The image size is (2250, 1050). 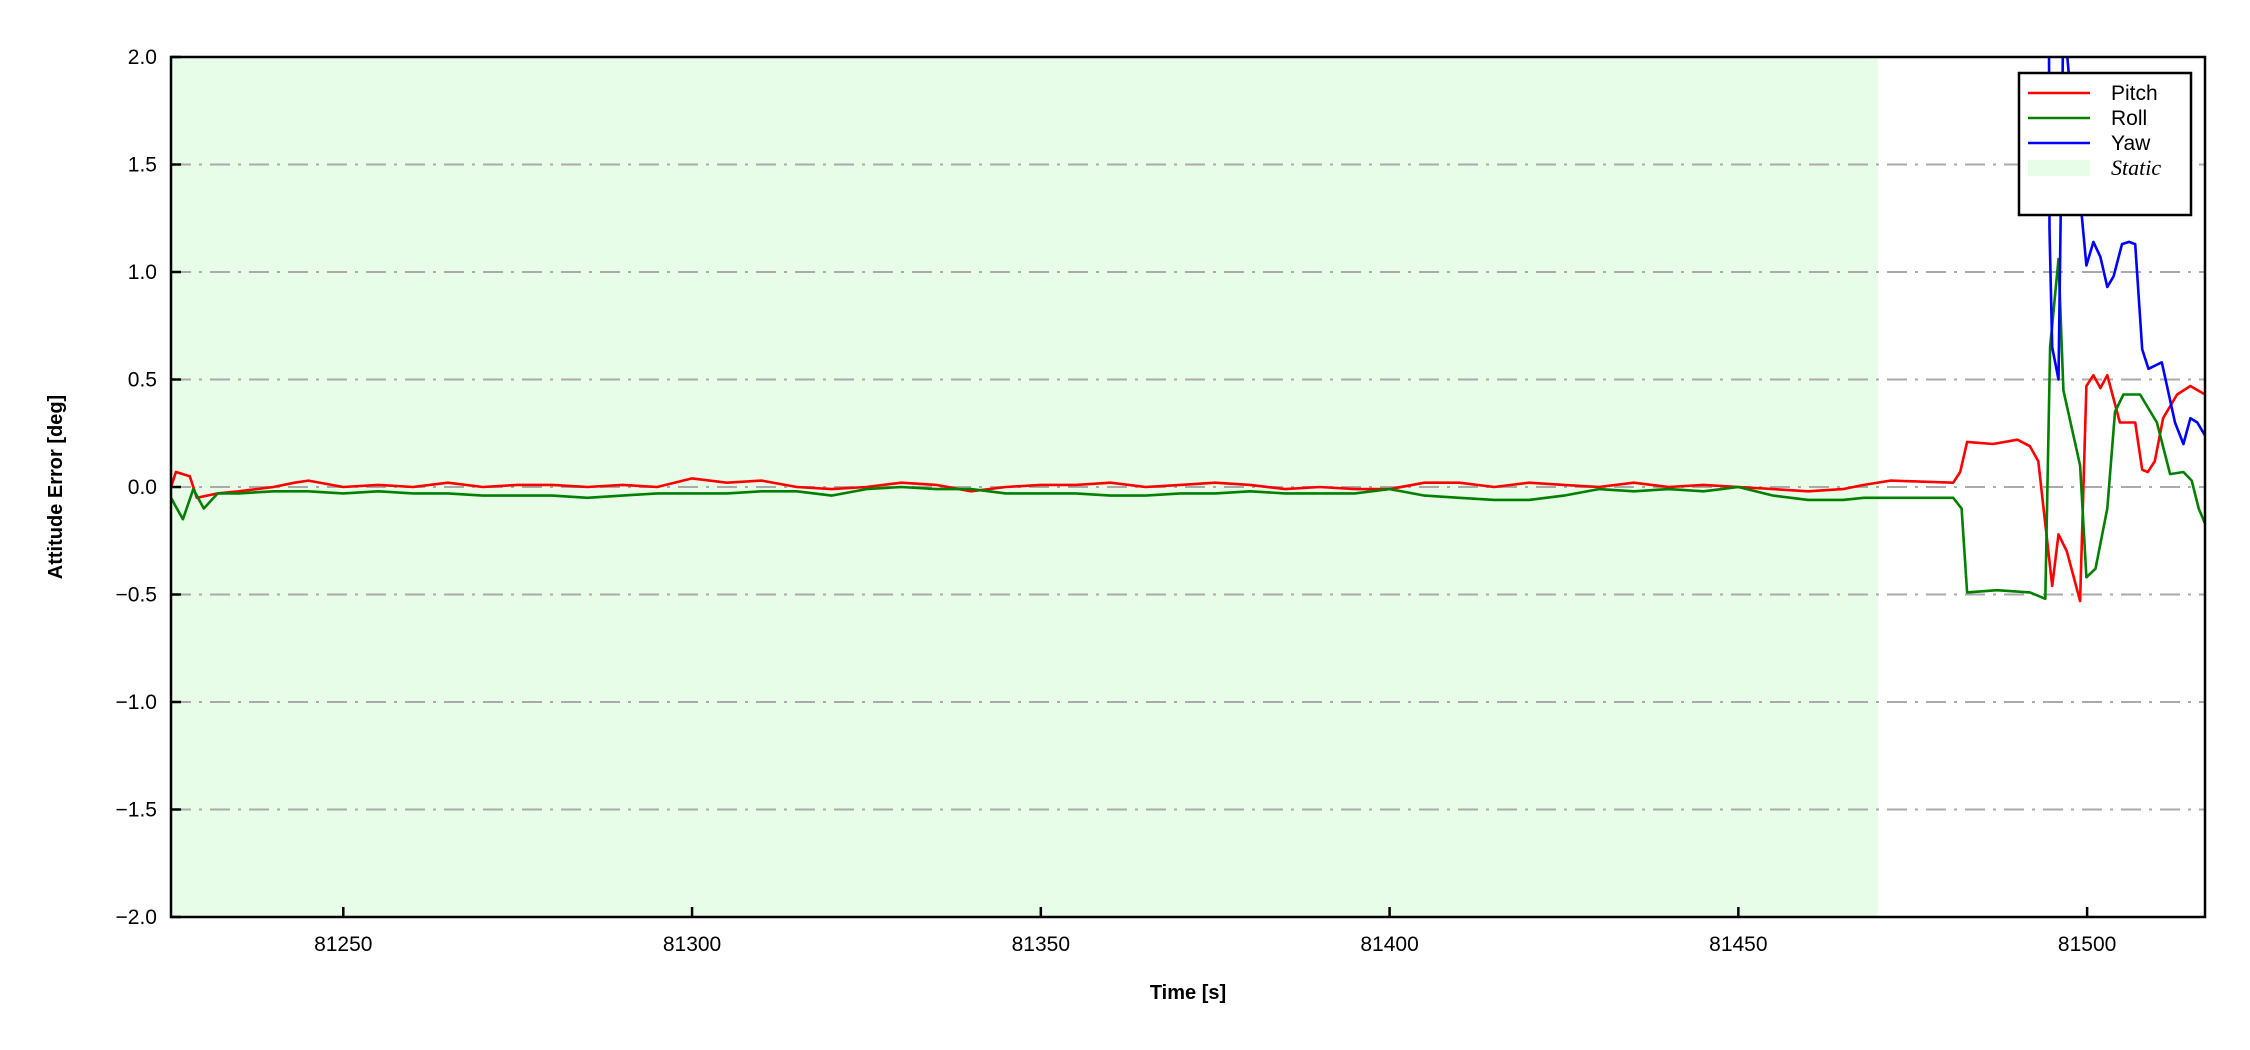 I want to click on legend-label-pitch: Pitch, so click(x=2134, y=93).